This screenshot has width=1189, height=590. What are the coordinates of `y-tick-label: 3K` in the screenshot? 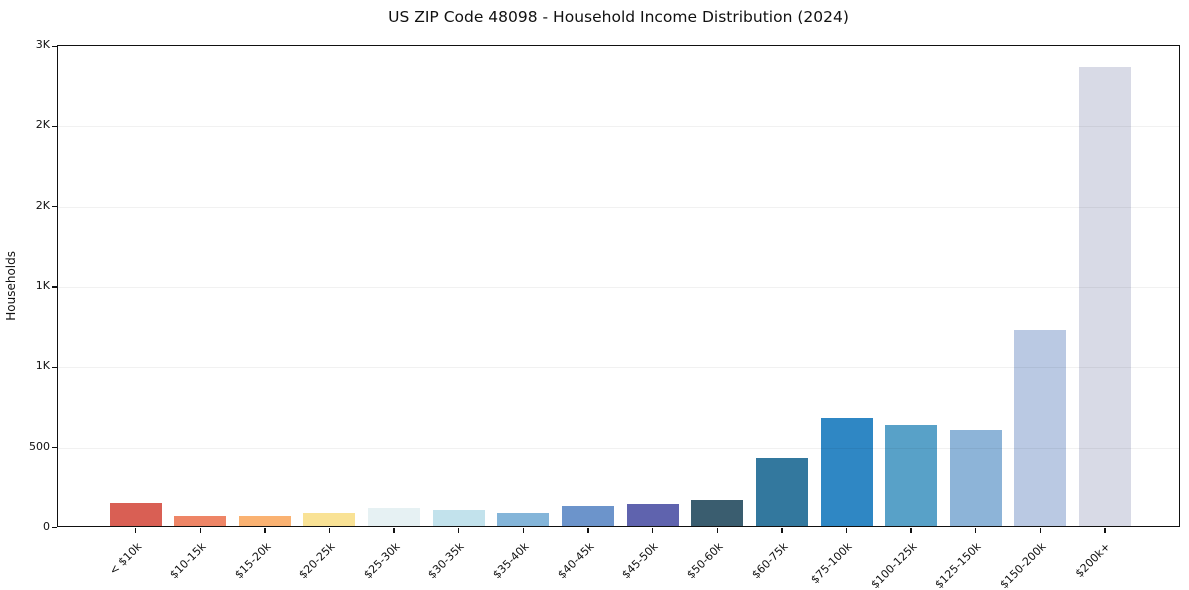 It's located at (42, 44).